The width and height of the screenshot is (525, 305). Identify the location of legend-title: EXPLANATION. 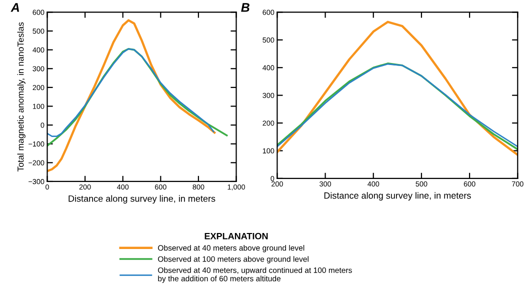
(236, 236).